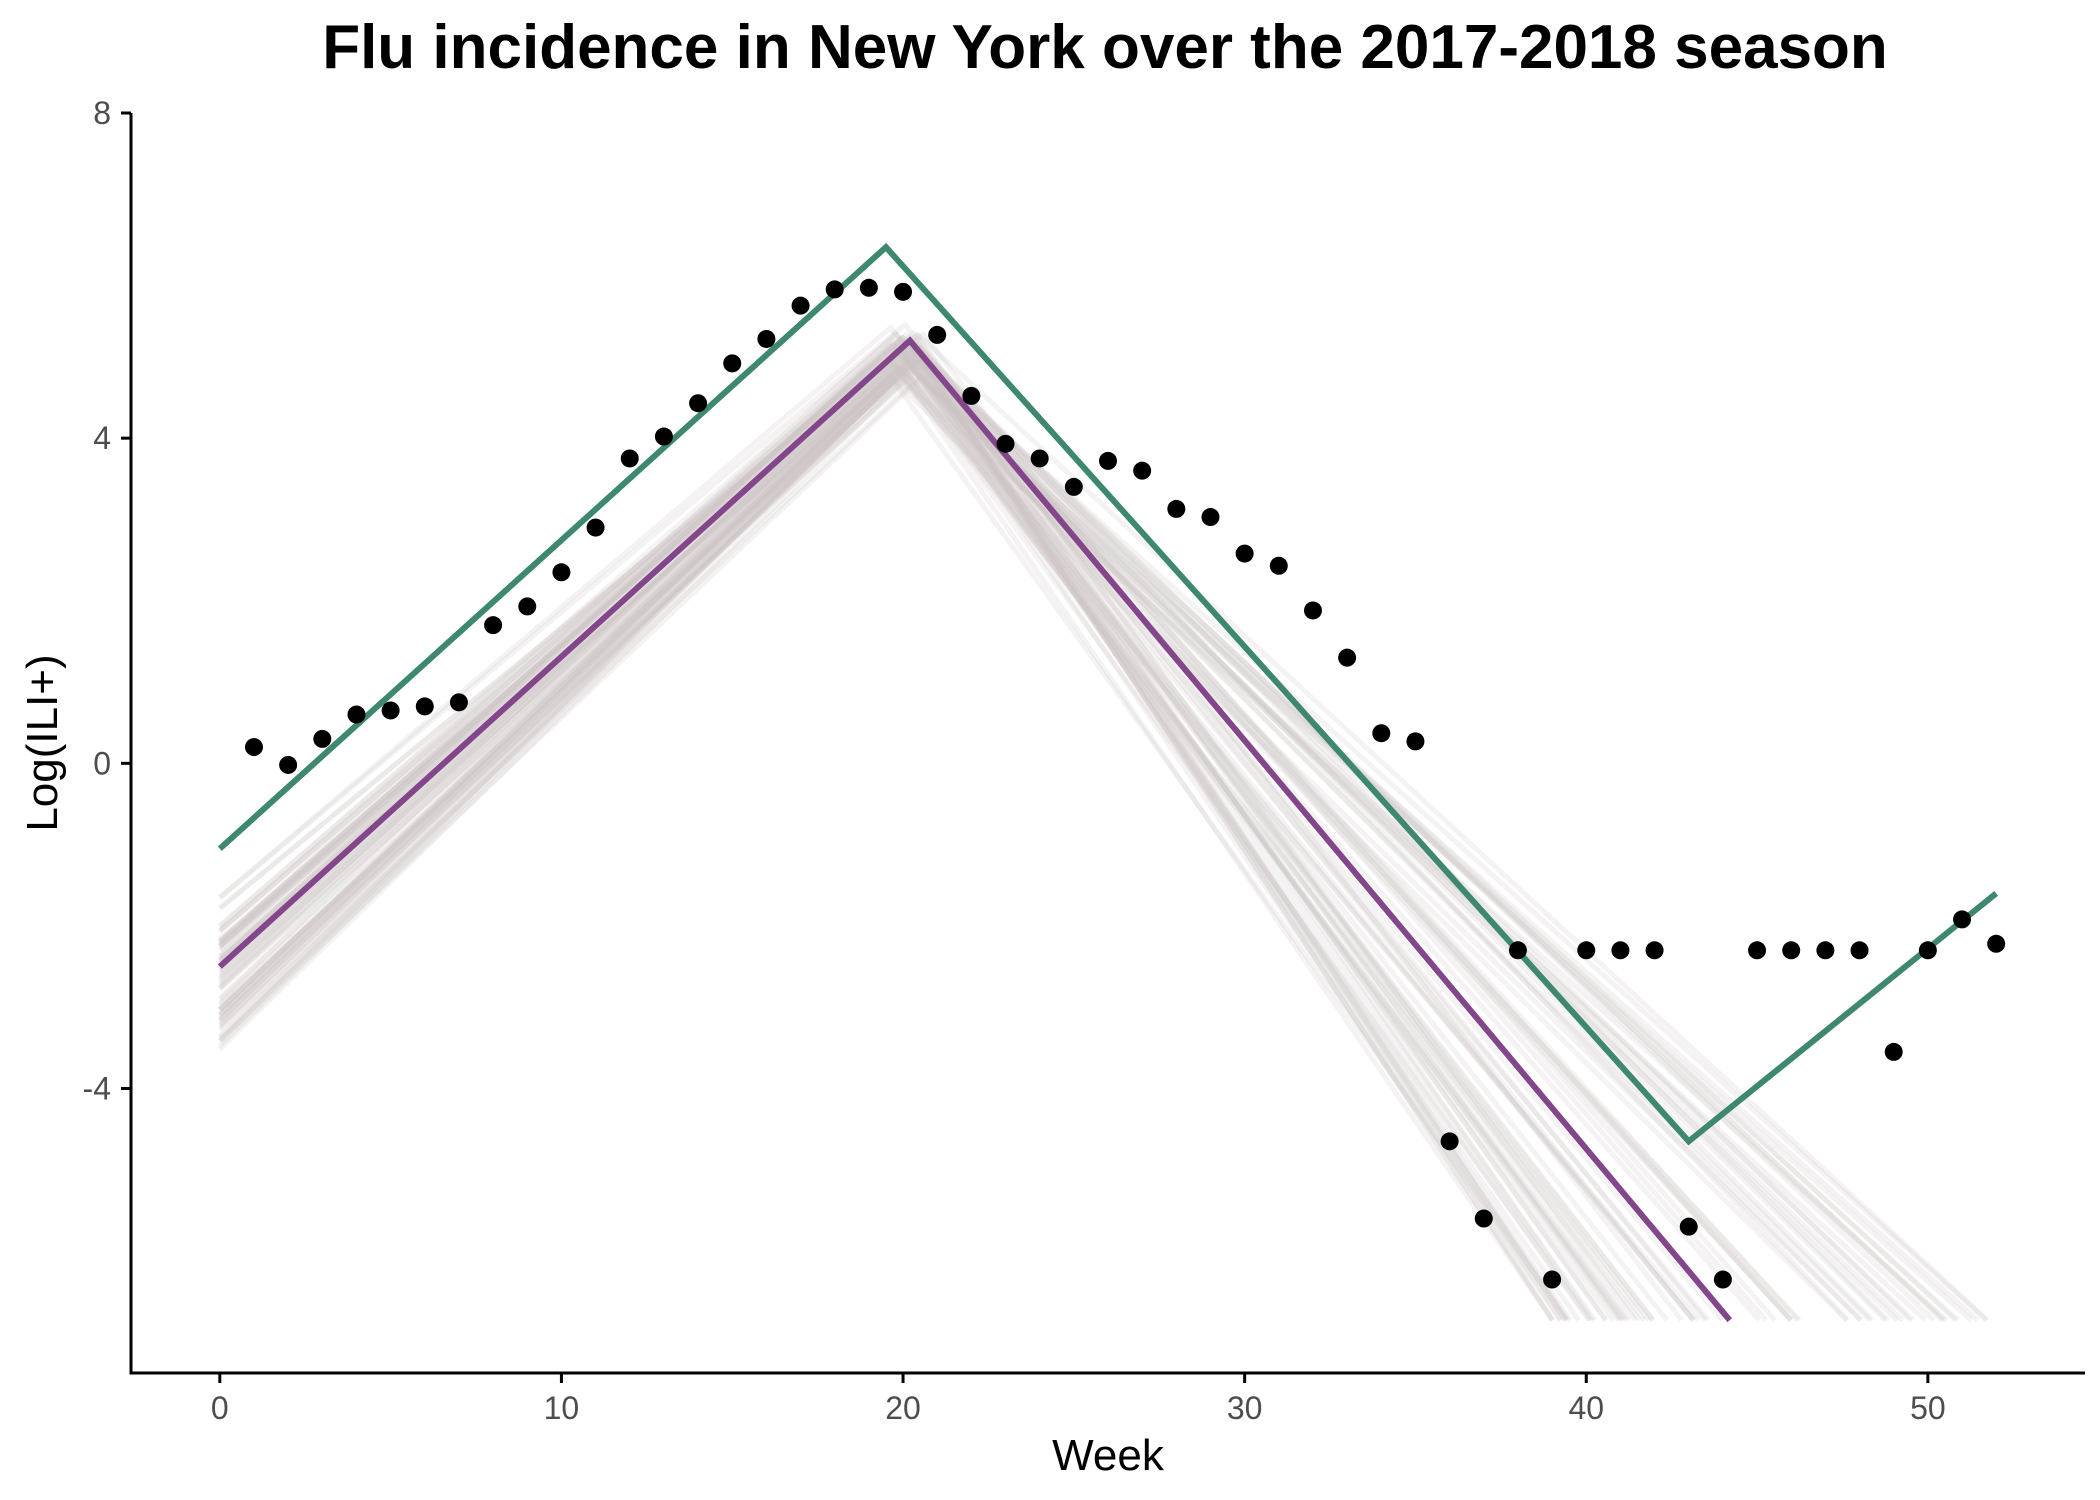  What do you see at coordinates (1078, 1399) in the screenshot?
I see `x-axis-ticks: 0 10 20 30 40 50` at bounding box center [1078, 1399].